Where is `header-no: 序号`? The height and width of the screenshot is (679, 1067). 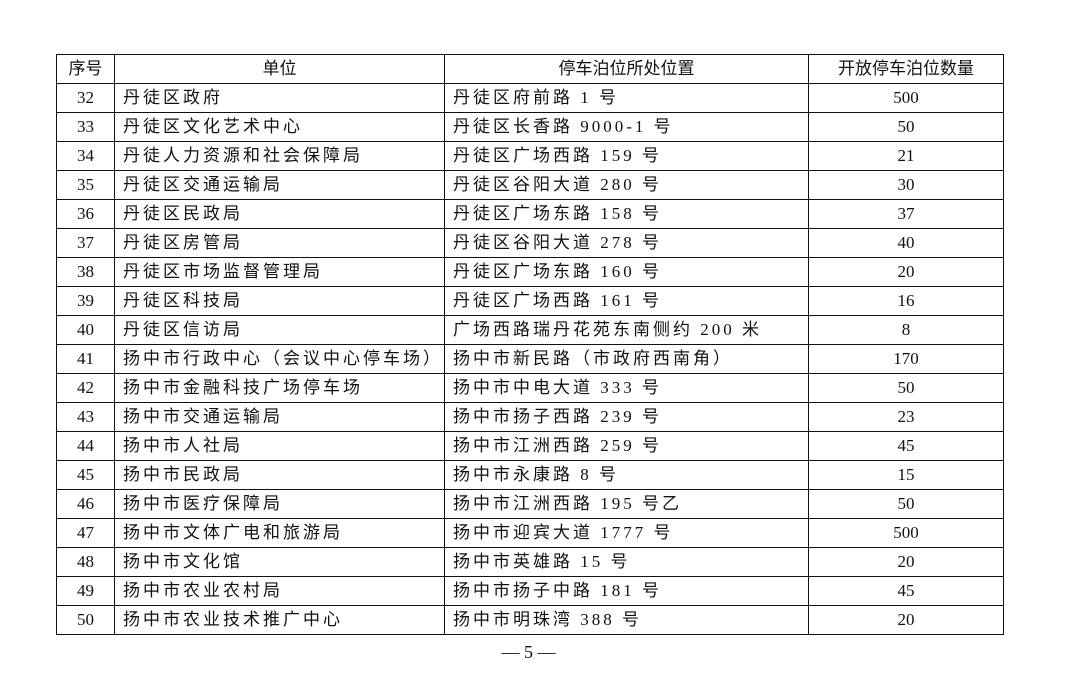 header-no: 序号 is located at coordinates (85, 69).